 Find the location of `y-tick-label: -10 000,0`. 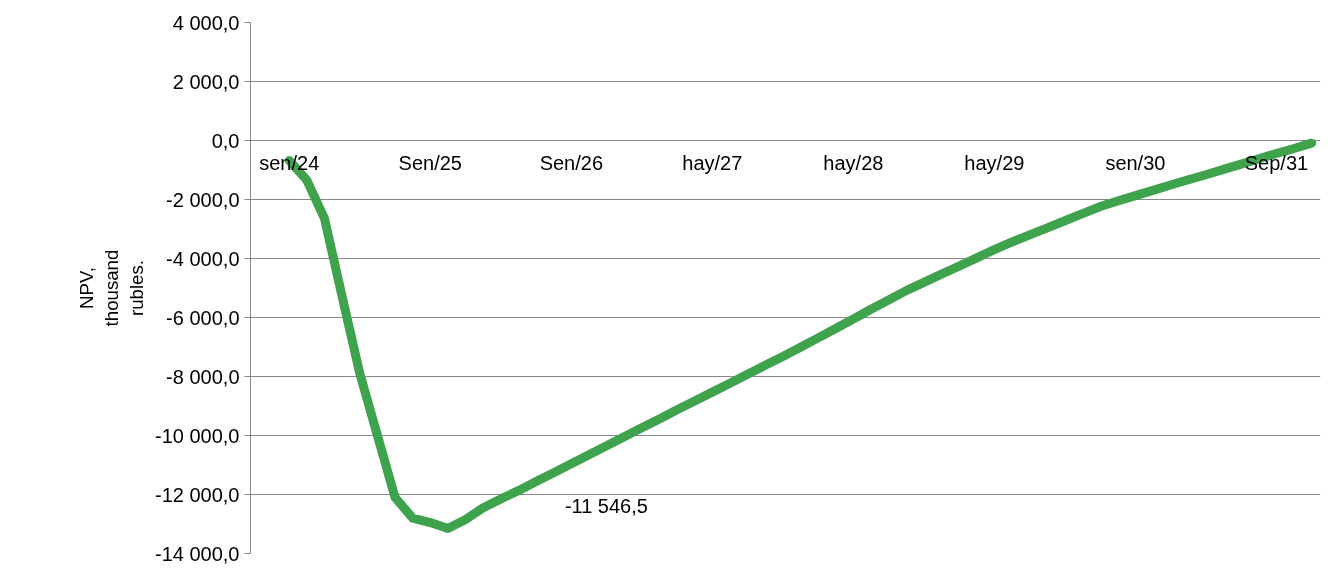

y-tick-label: -10 000,0 is located at coordinates (197, 435).